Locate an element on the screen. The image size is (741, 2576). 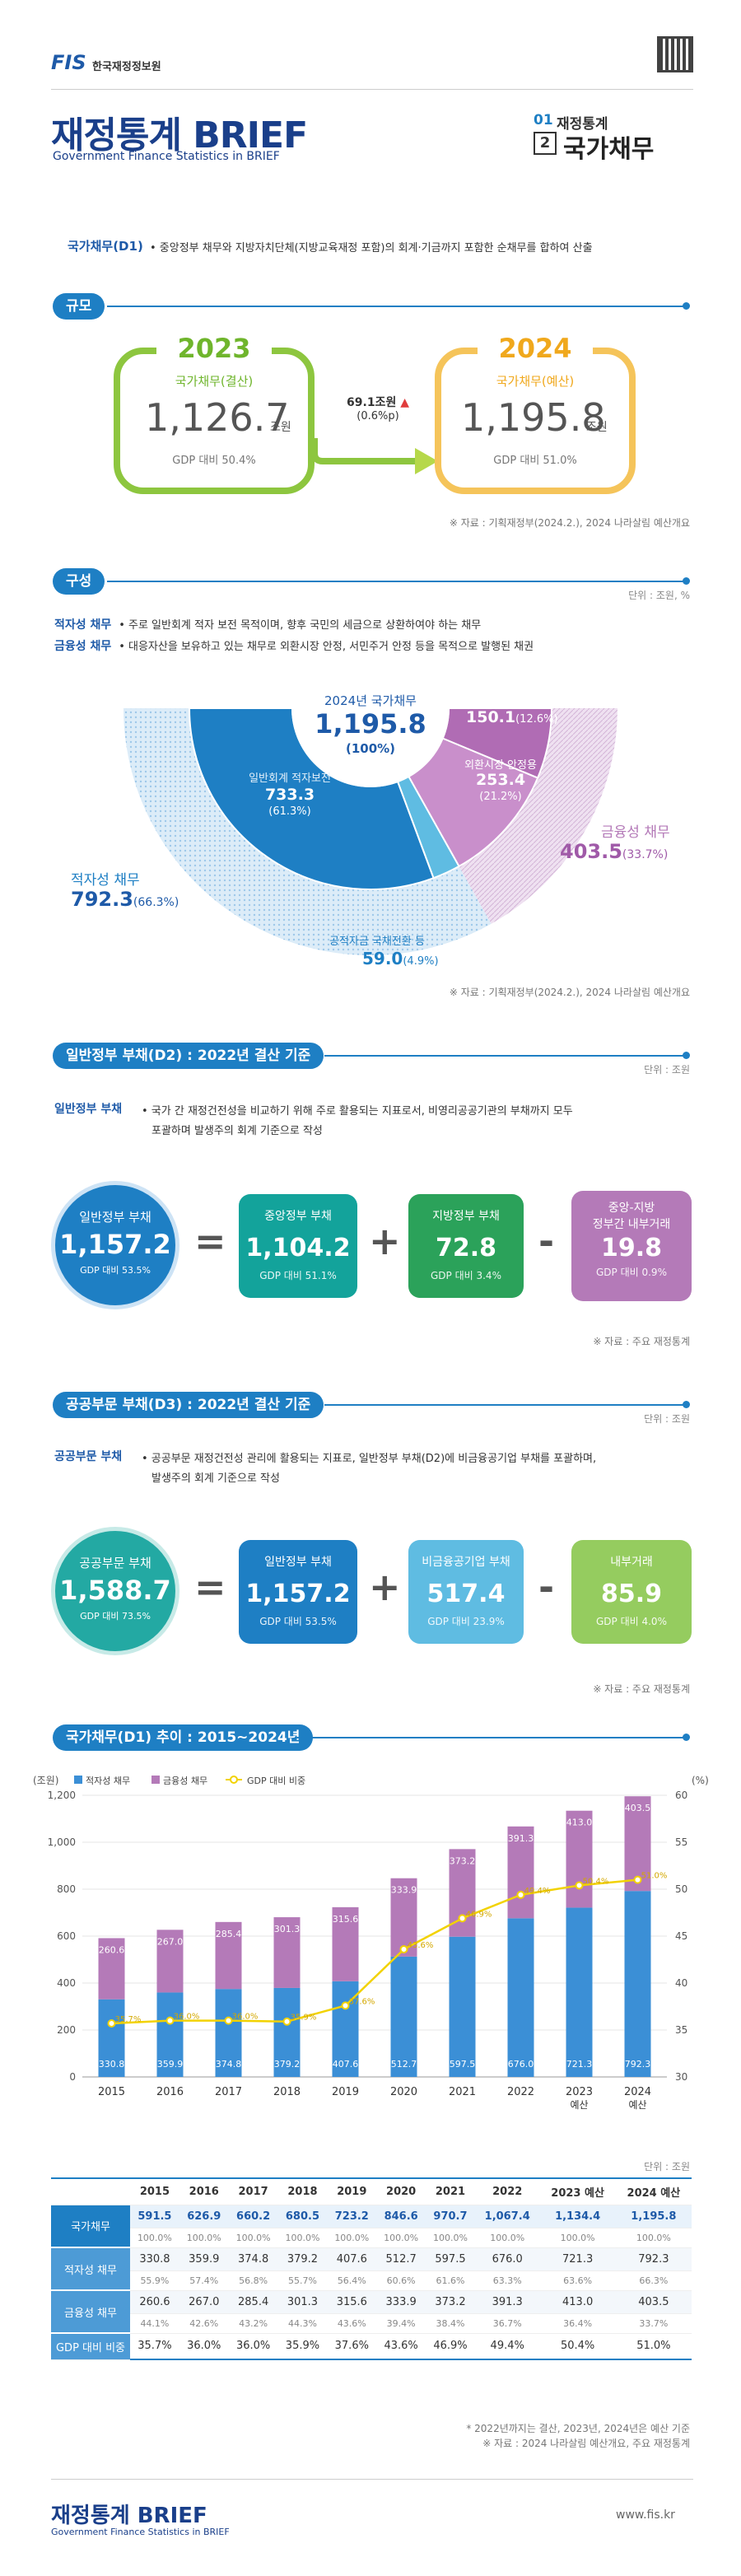
d2-box1: 일반정부 부채 1,157.2 GDP 대비 53.5% is located at coordinates (115, 1245).